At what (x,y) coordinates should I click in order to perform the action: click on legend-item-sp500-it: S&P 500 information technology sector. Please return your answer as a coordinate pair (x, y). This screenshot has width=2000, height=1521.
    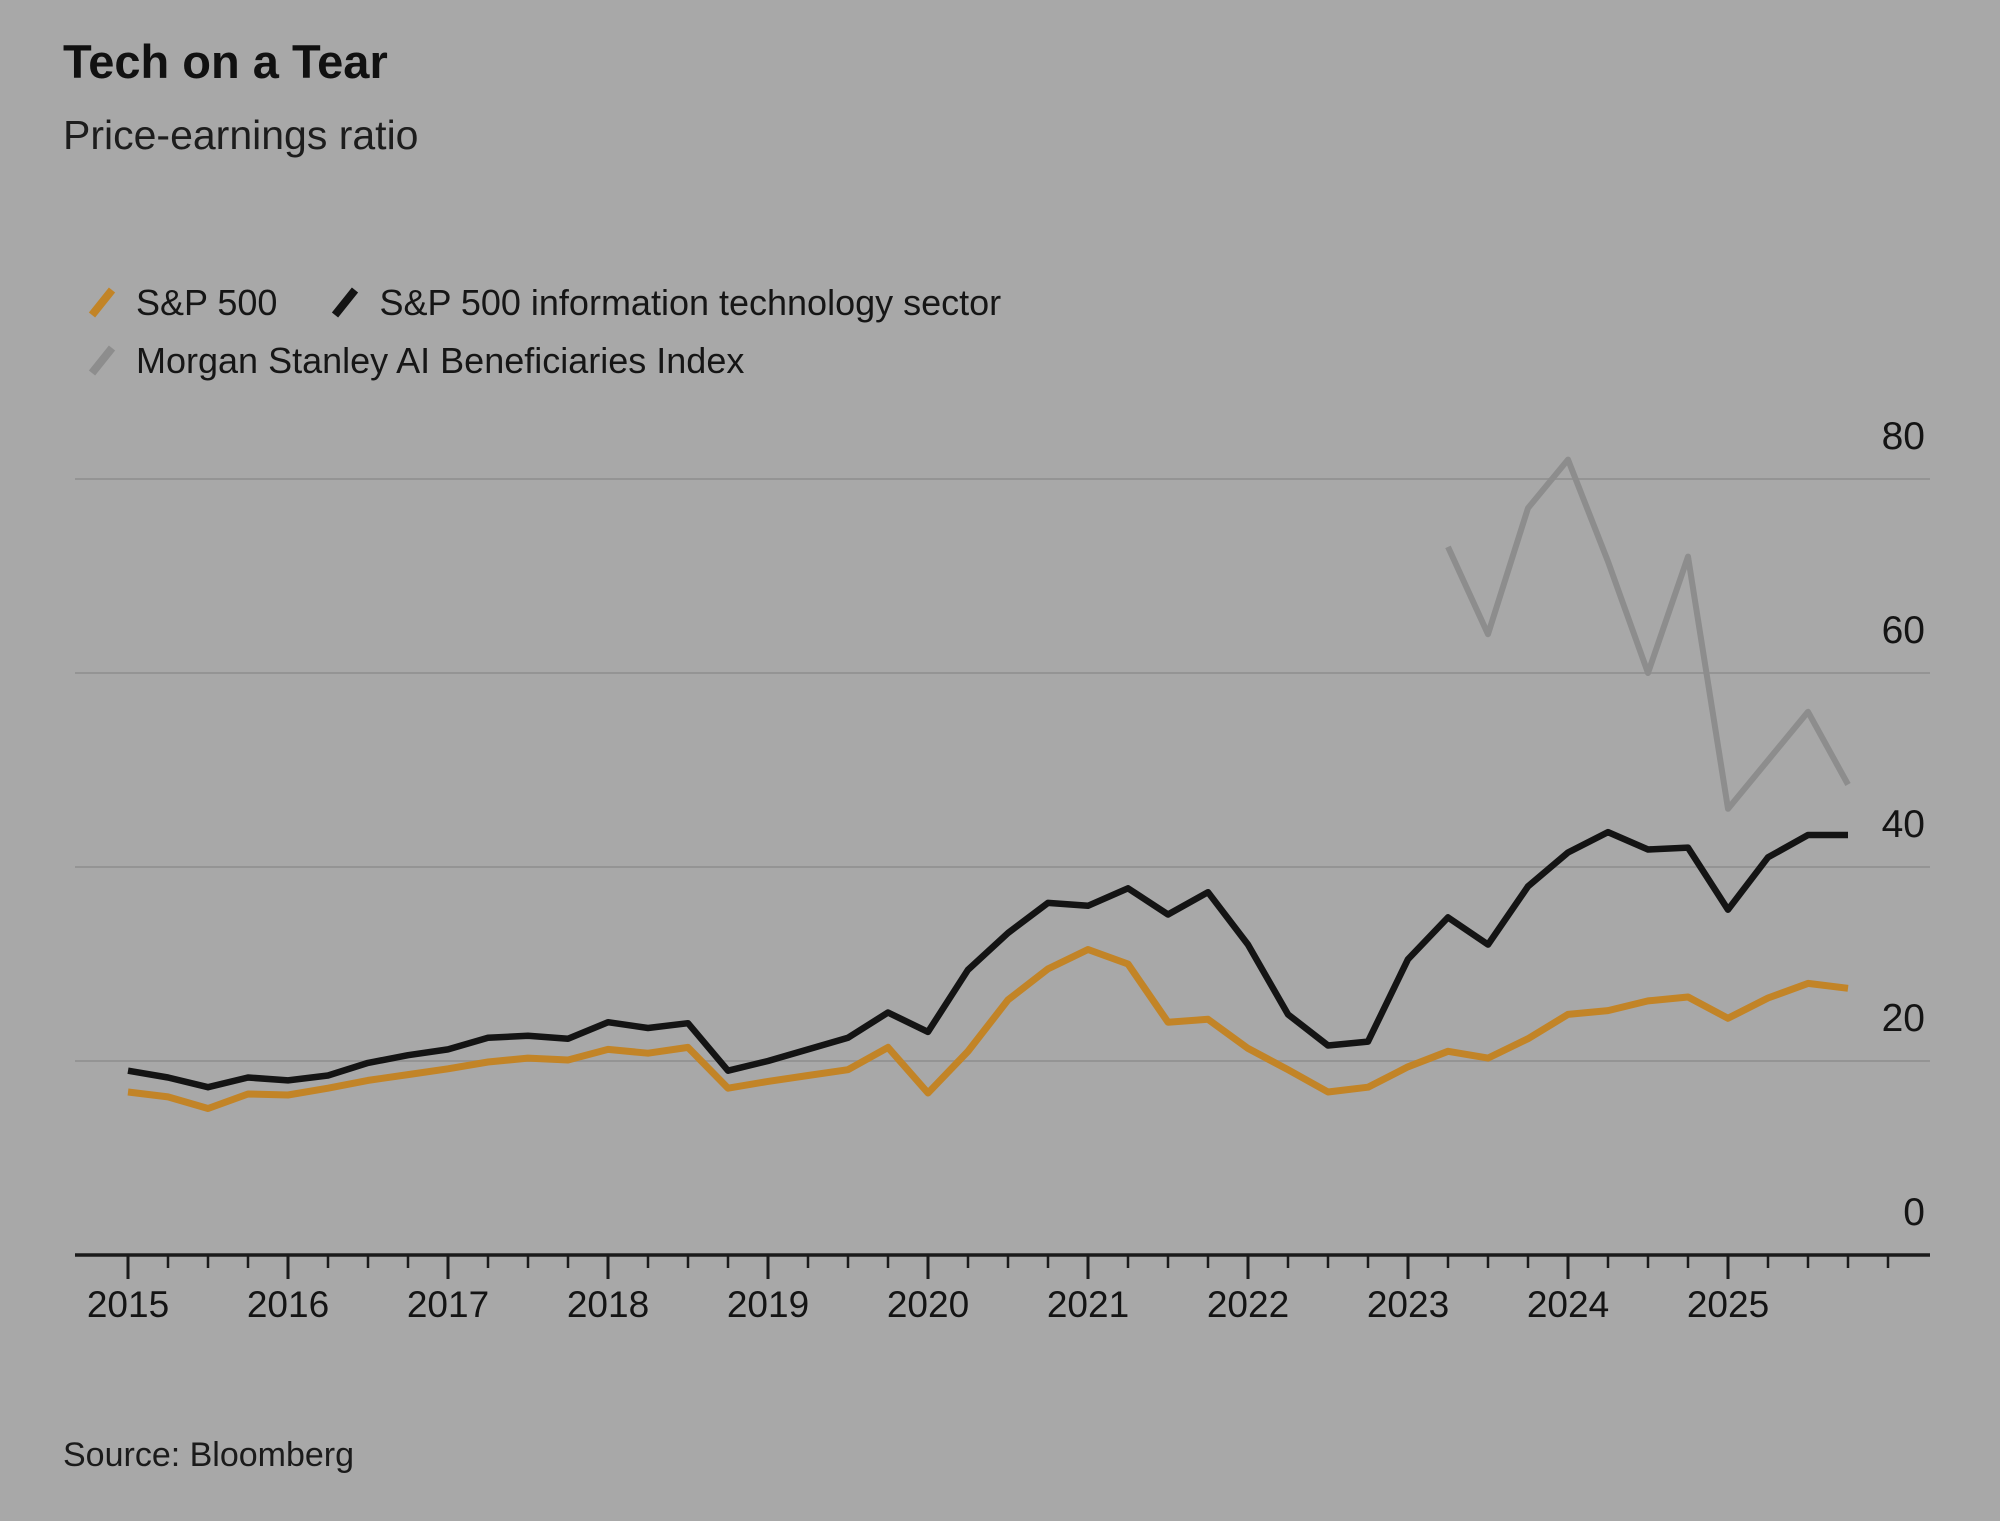
    Looking at the image, I should click on (665, 303).